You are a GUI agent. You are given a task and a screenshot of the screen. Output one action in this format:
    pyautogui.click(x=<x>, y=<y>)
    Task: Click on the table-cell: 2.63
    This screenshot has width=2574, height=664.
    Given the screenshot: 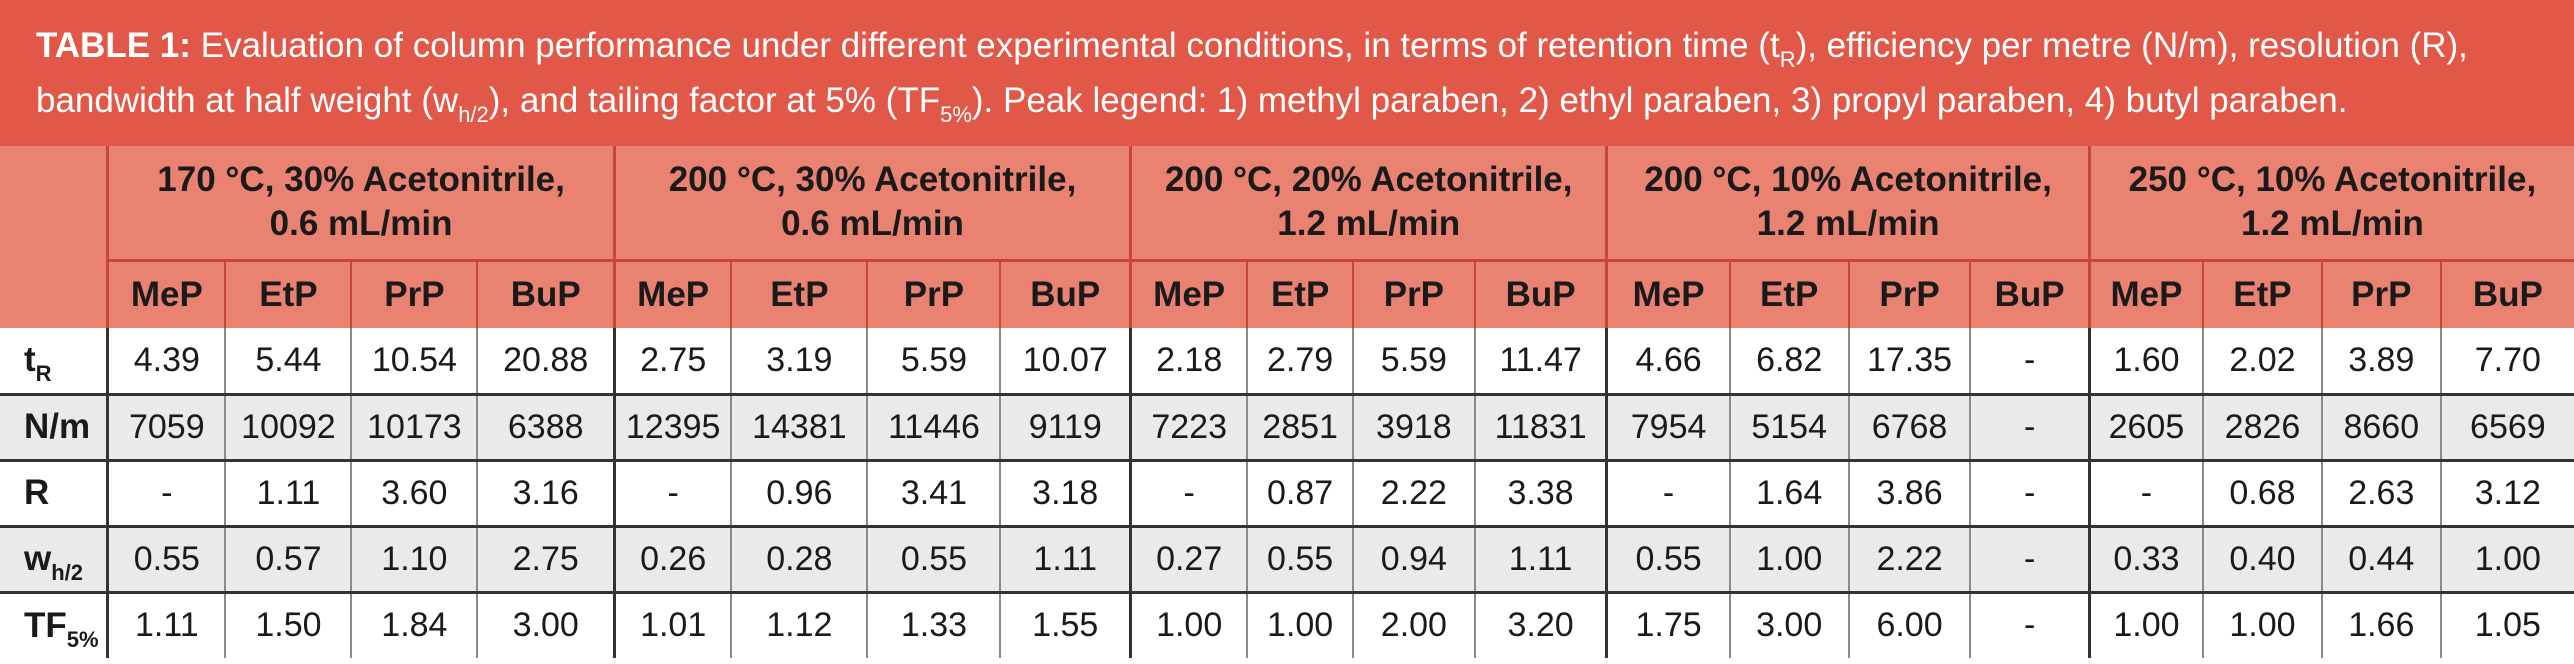 What is the action you would take?
    pyautogui.click(x=2380, y=492)
    